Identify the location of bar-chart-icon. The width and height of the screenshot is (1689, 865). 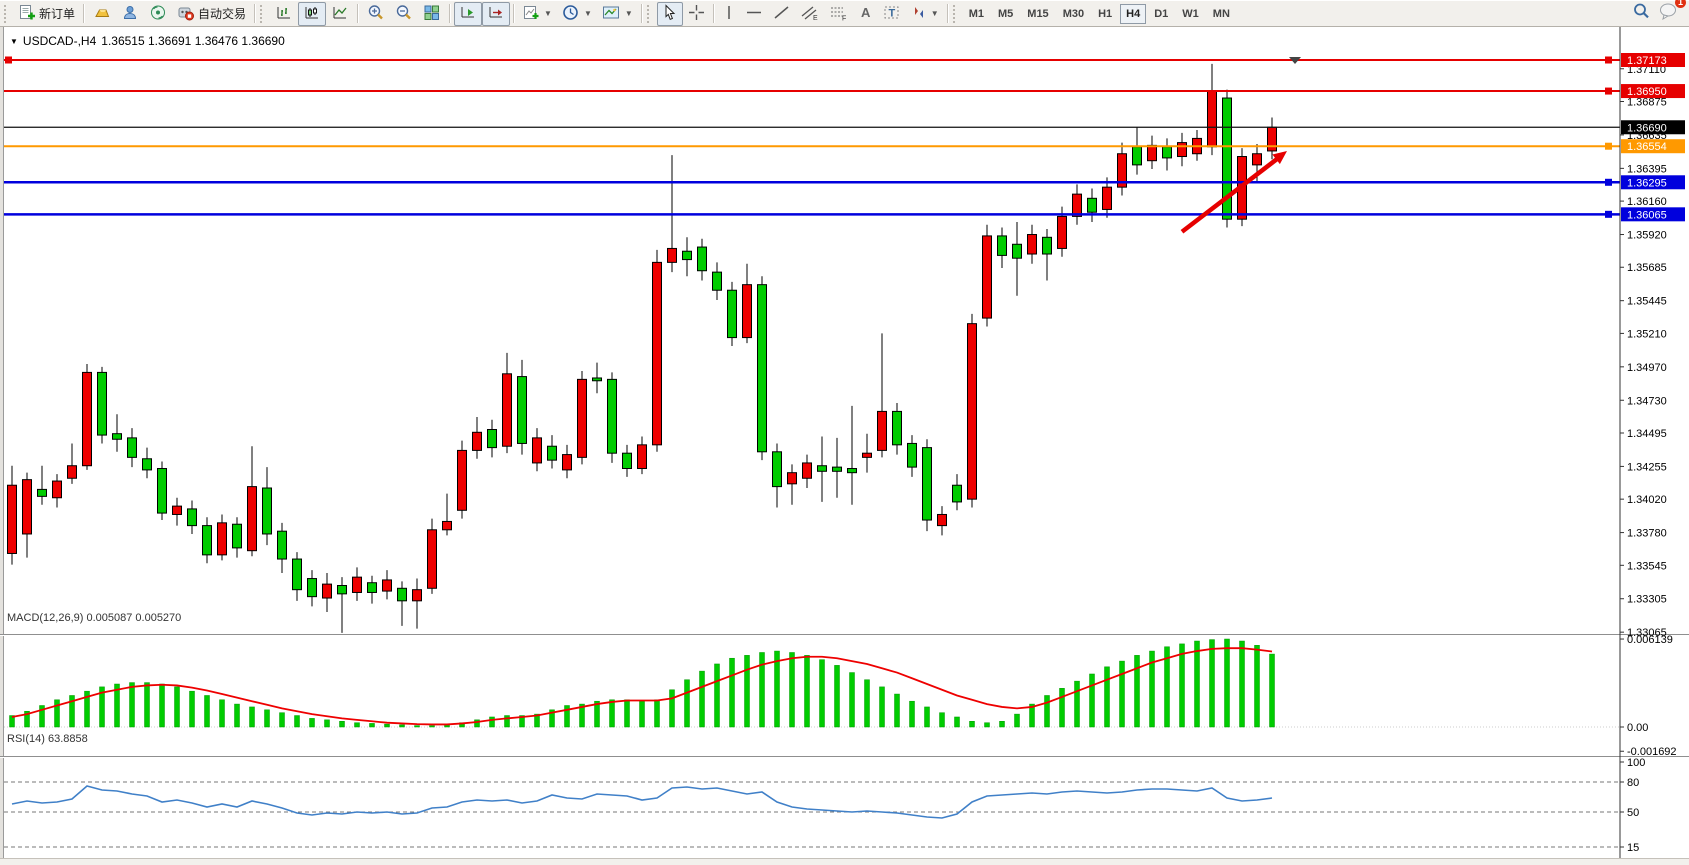
(284, 14).